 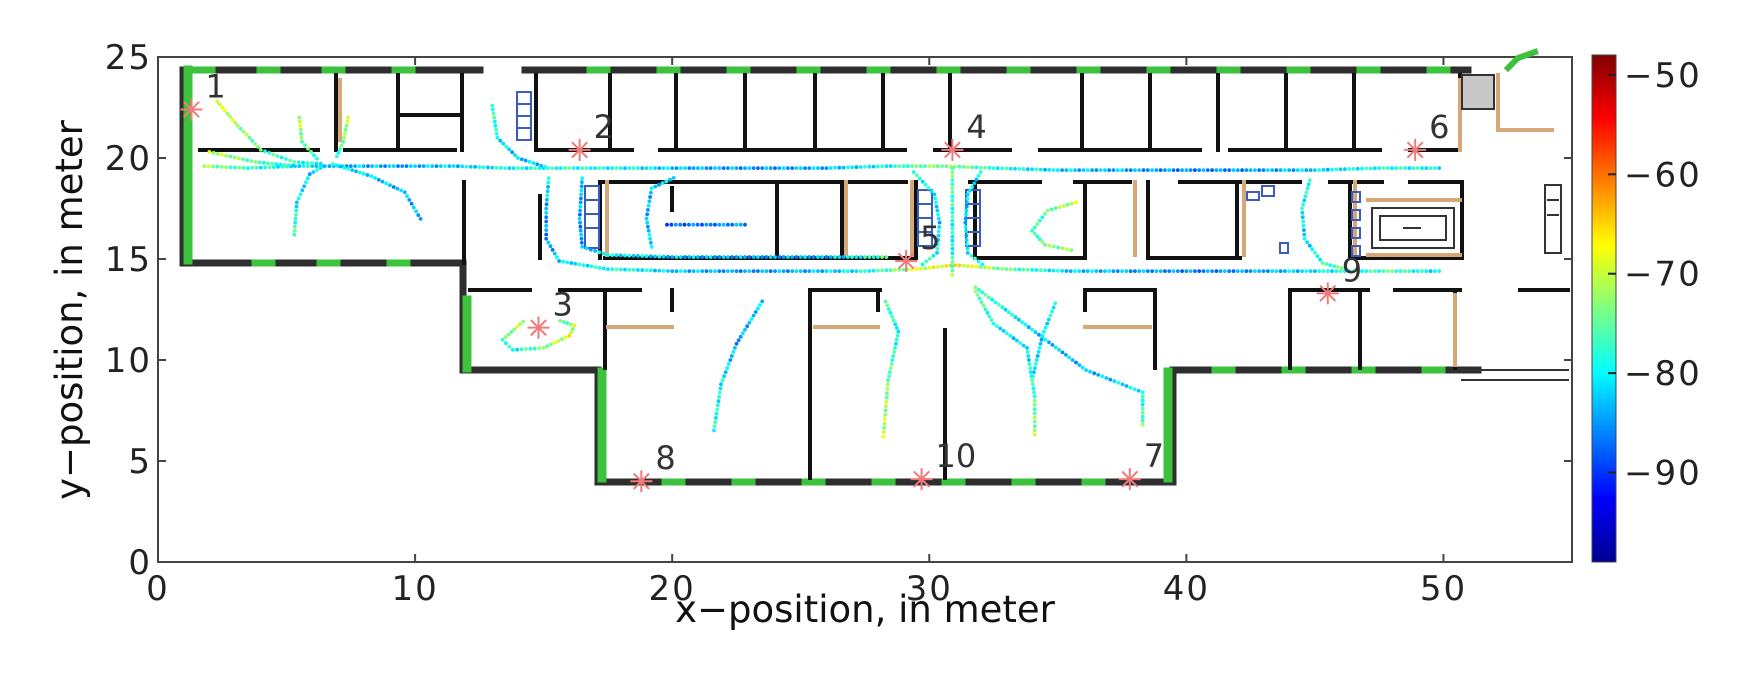 What do you see at coordinates (140, 462) in the screenshot?
I see `y-tick-label: 5` at bounding box center [140, 462].